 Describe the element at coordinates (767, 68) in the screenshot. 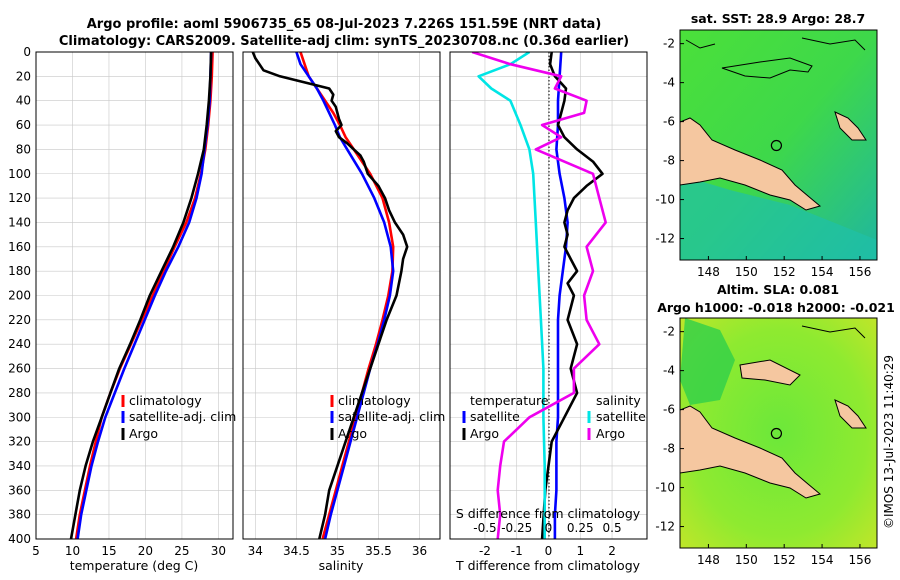

I see `new-britain-coast` at that location.